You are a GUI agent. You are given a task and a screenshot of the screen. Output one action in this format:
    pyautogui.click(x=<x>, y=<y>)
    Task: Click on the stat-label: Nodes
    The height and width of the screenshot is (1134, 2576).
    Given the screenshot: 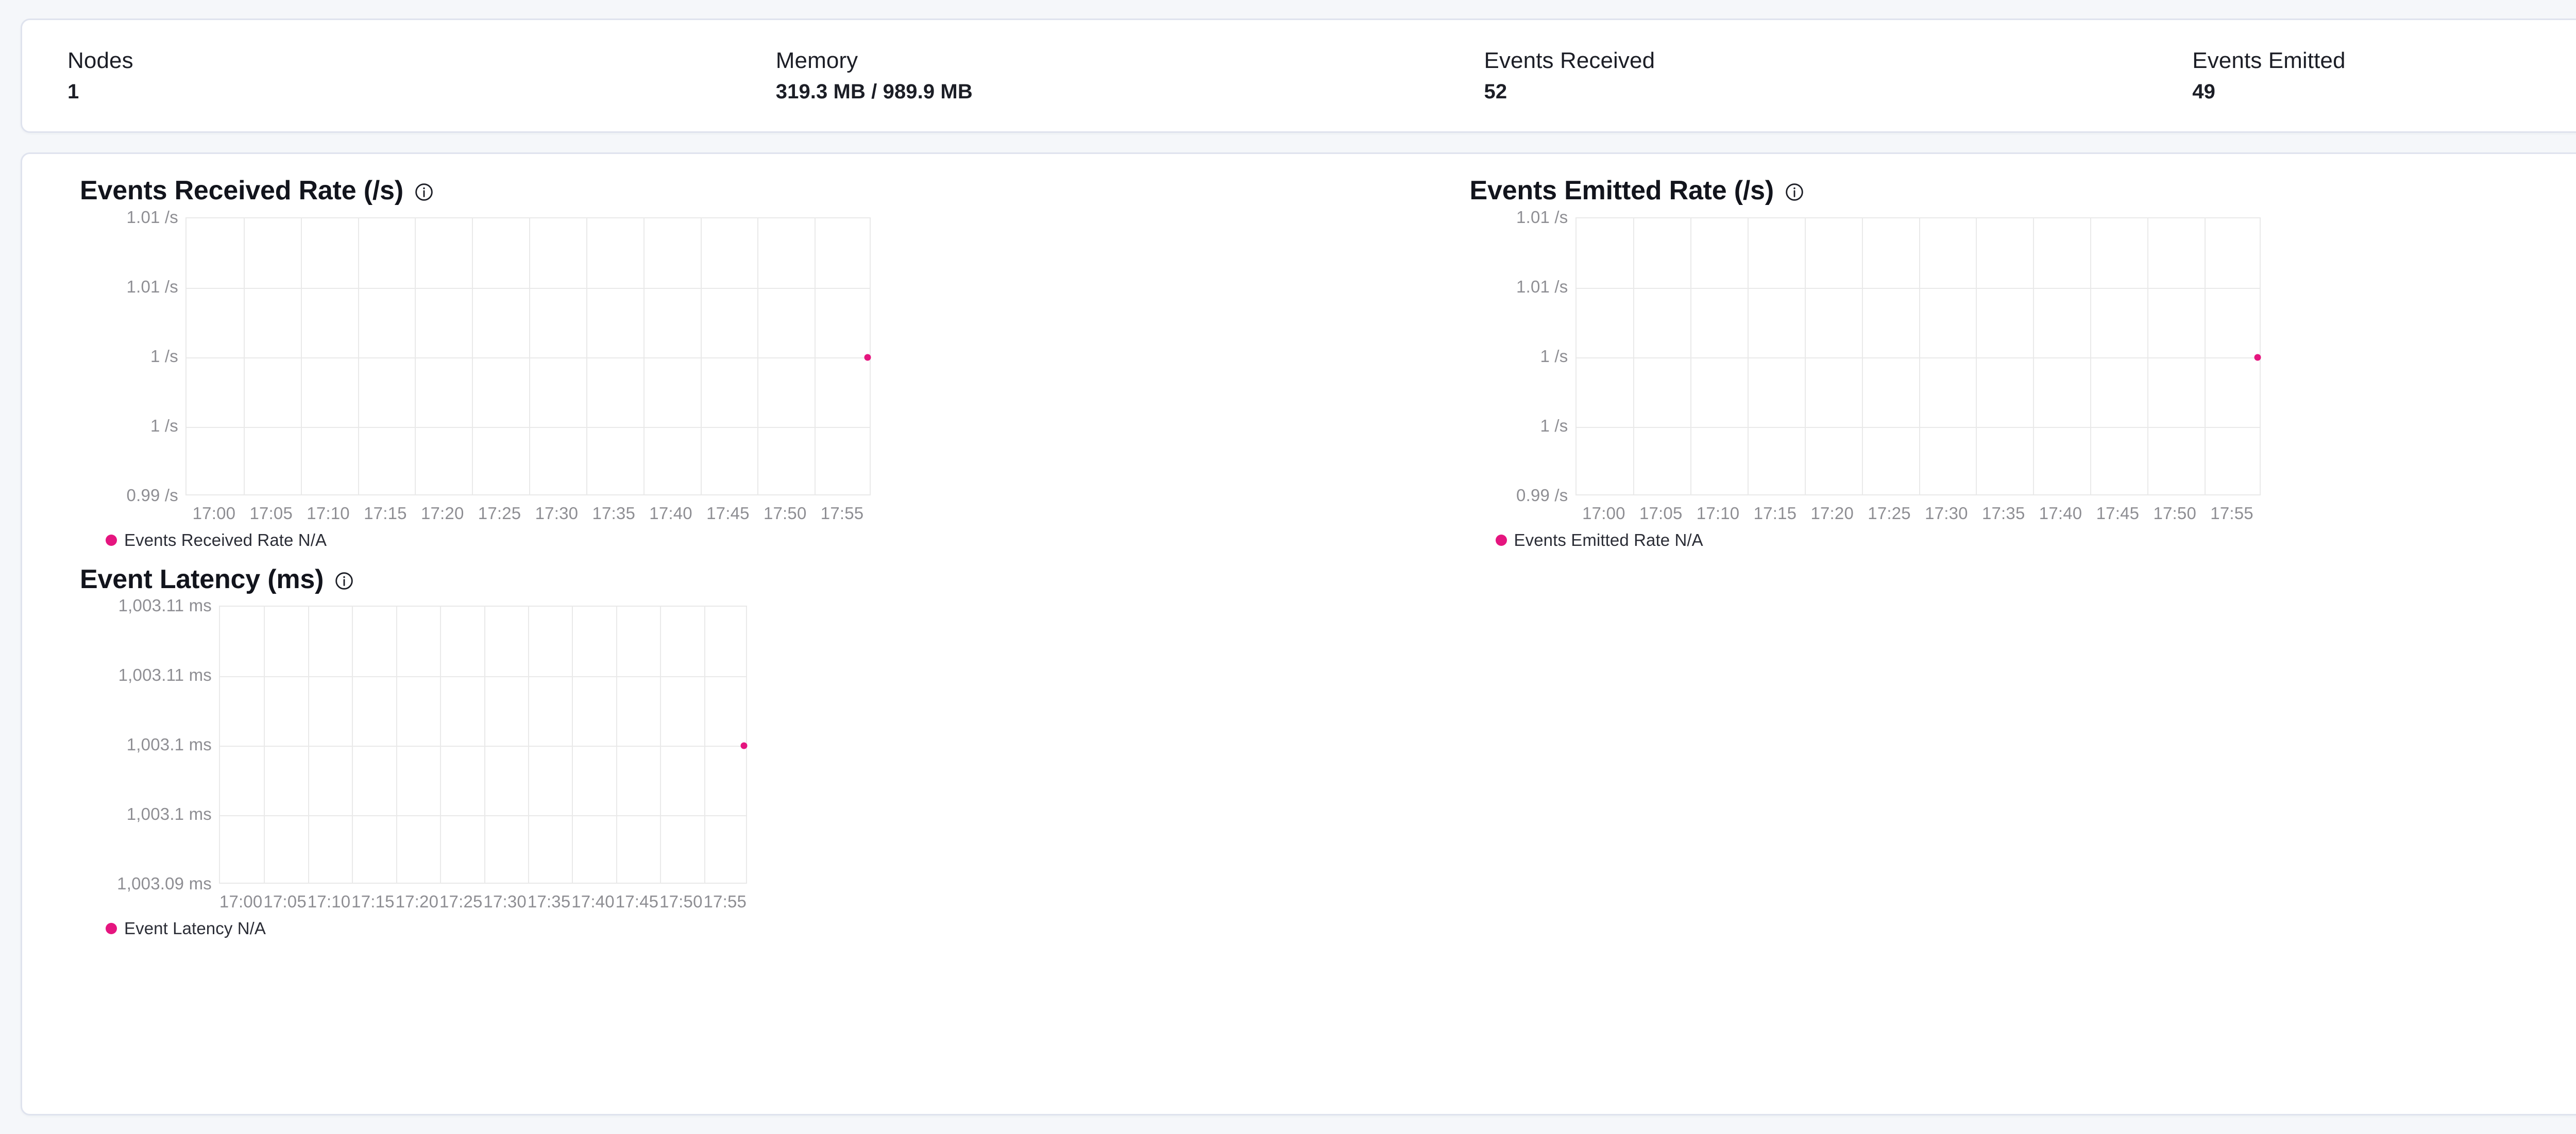 What is the action you would take?
    pyautogui.click(x=100, y=61)
    